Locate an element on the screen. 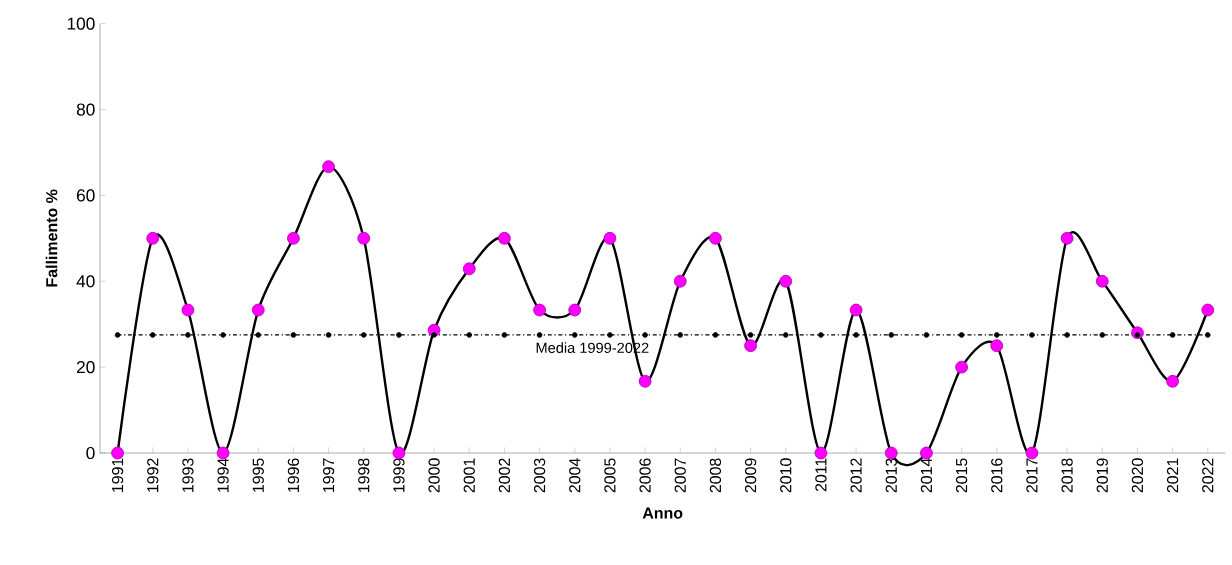 This screenshot has height=565, width=1232. x-tick-label: 1999 is located at coordinates (399, 475).